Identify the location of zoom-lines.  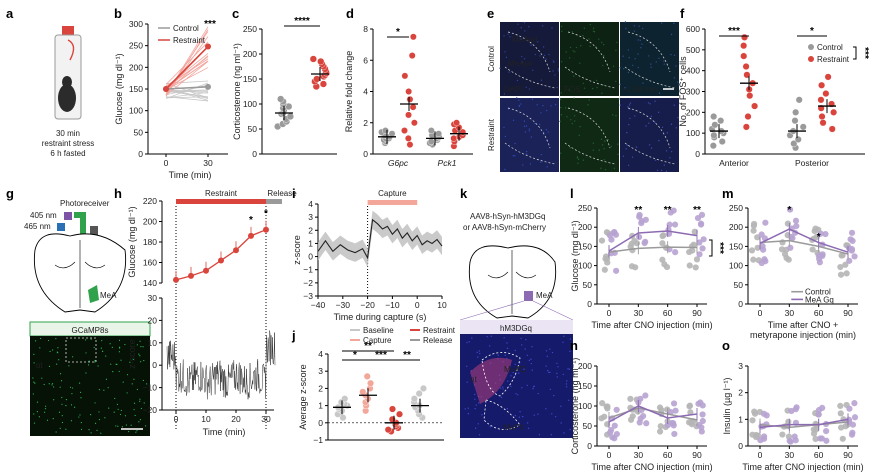
(516, 310).